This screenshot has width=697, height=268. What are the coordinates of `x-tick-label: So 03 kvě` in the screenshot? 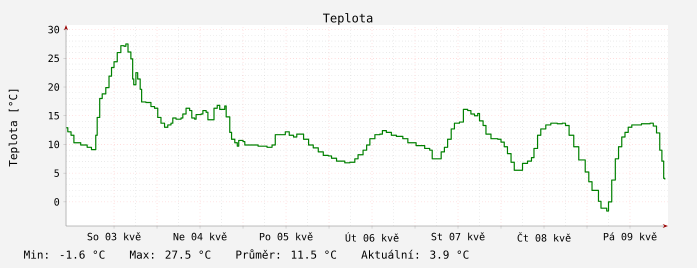 It's located at (114, 236).